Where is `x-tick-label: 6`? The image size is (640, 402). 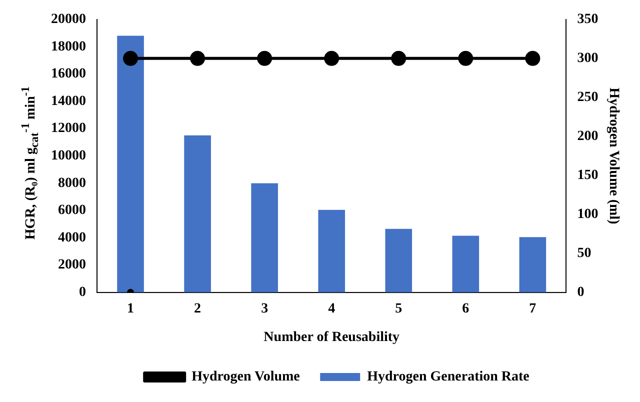
x-tick-label: 6 is located at coordinates (466, 308).